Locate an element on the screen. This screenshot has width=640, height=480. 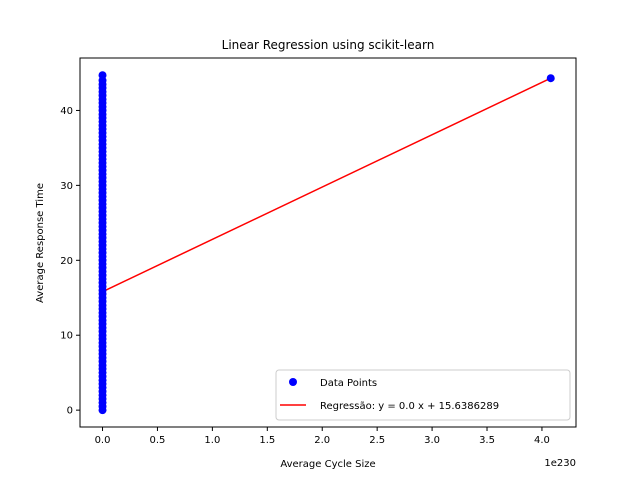
y-axis: 0 10 20 30 40 is located at coordinates (70, 261).